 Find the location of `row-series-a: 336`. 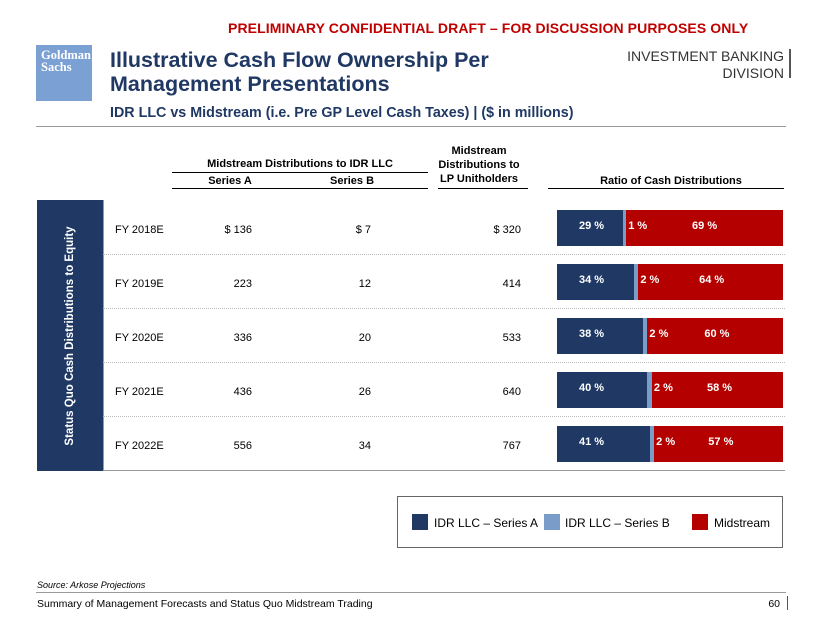

row-series-a: 336 is located at coordinates (242, 338).